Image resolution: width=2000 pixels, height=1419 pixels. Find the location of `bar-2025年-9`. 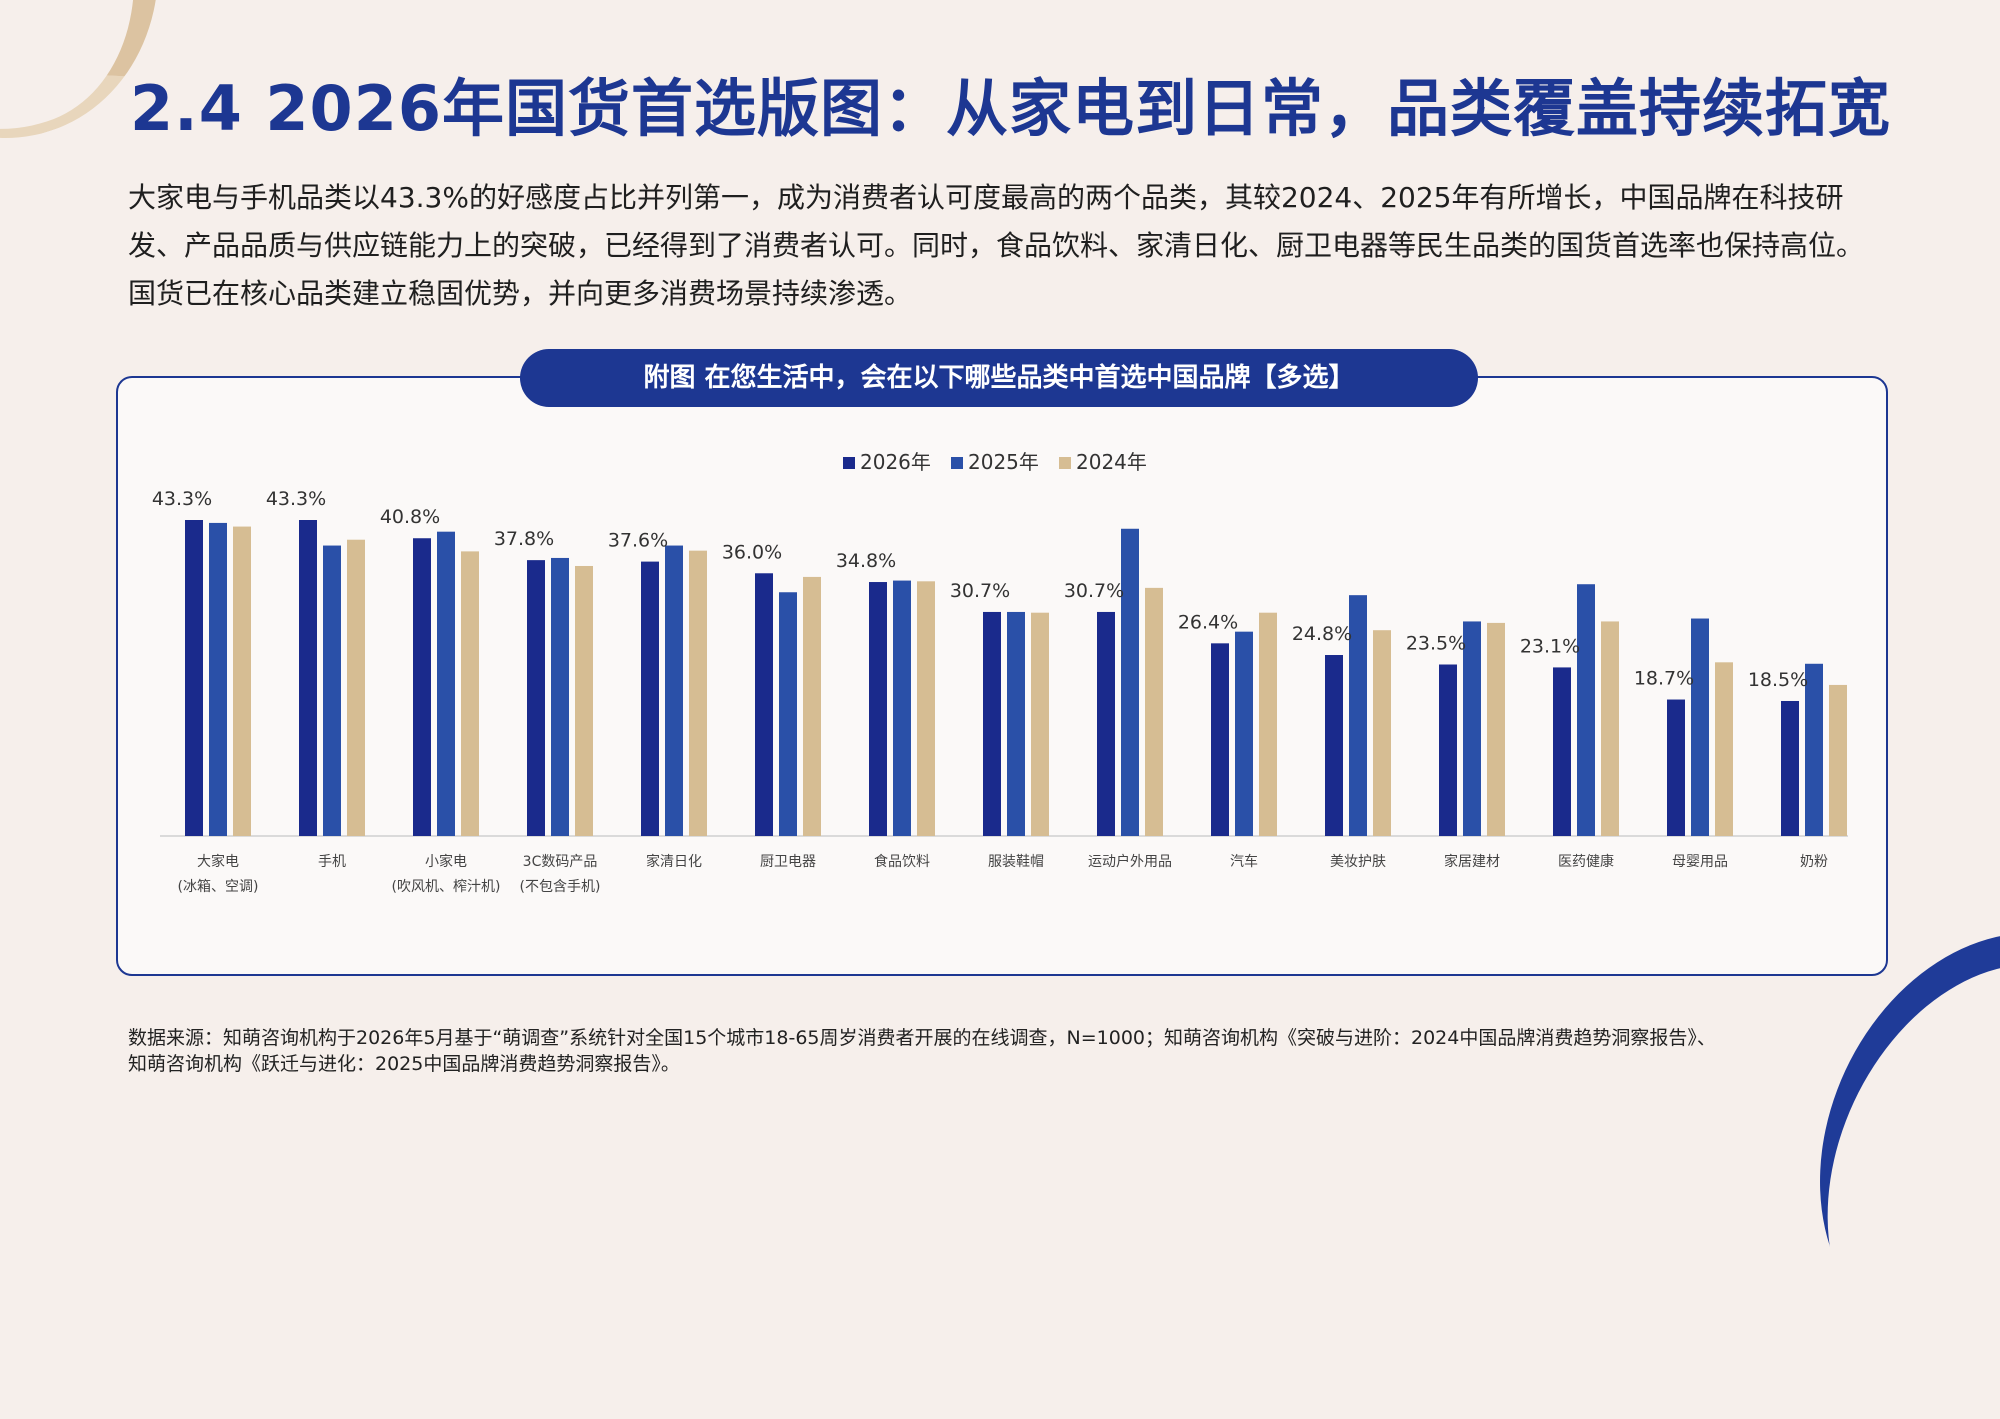

bar-2025年-9 is located at coordinates (1244, 733).